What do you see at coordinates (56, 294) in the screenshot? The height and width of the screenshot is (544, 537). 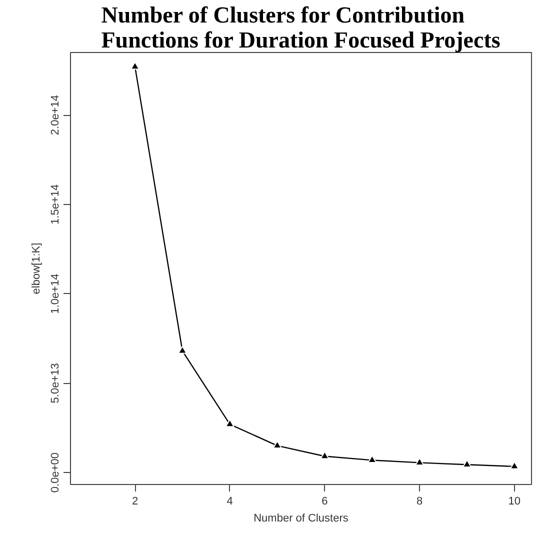 I see `y-tick-label: 1.0e+14` at bounding box center [56, 294].